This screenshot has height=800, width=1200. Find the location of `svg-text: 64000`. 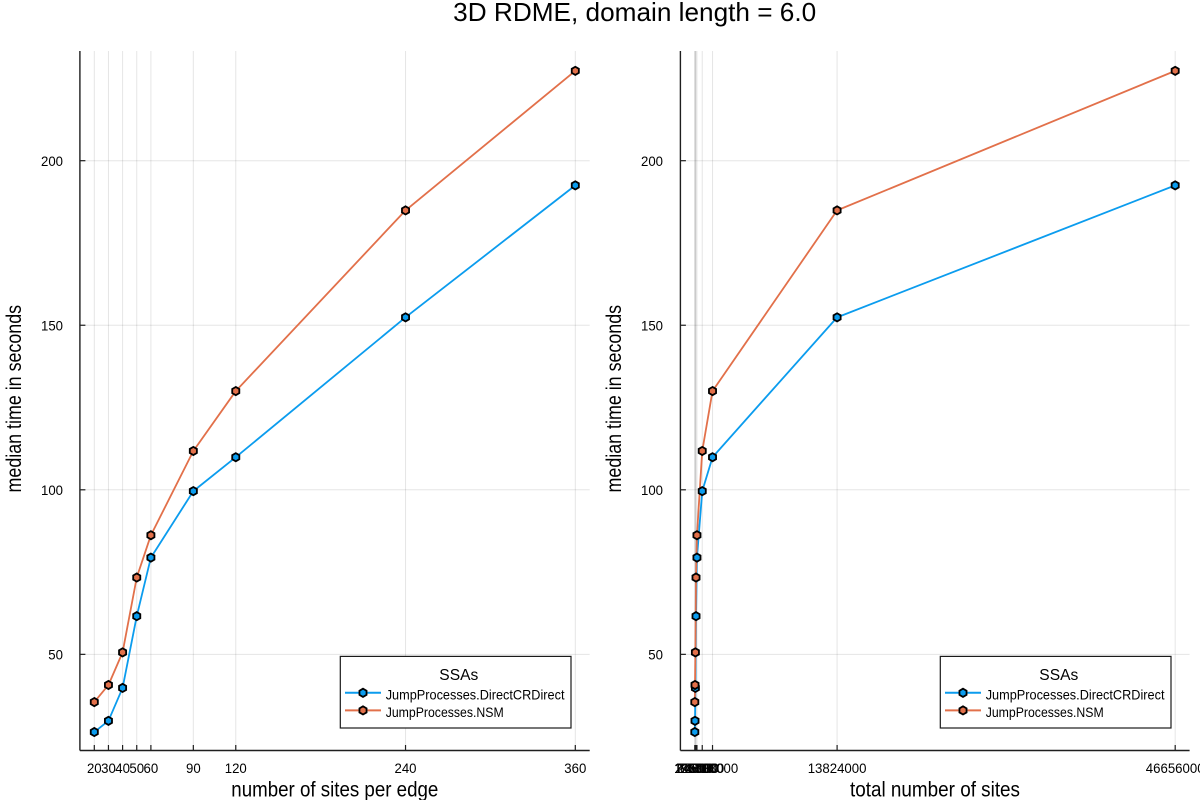

svg-text: 64000 is located at coordinates (695, 768).